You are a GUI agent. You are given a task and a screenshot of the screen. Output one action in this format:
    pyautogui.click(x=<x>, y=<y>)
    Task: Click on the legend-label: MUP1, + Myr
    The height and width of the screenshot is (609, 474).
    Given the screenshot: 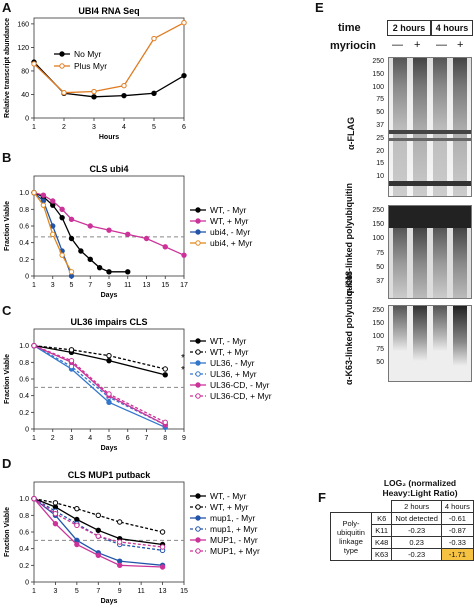 What is the action you would take?
    pyautogui.click(x=235, y=551)
    